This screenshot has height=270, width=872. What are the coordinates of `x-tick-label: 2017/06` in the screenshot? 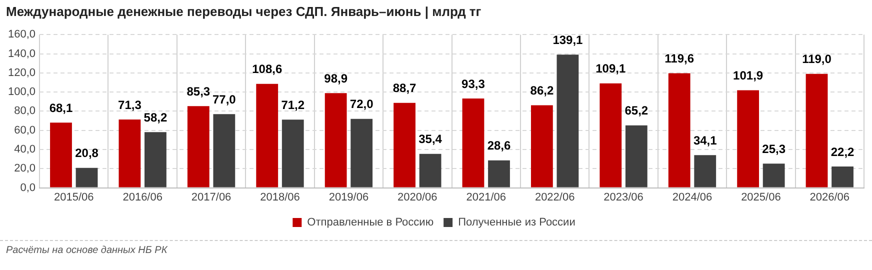 It's located at (211, 197).